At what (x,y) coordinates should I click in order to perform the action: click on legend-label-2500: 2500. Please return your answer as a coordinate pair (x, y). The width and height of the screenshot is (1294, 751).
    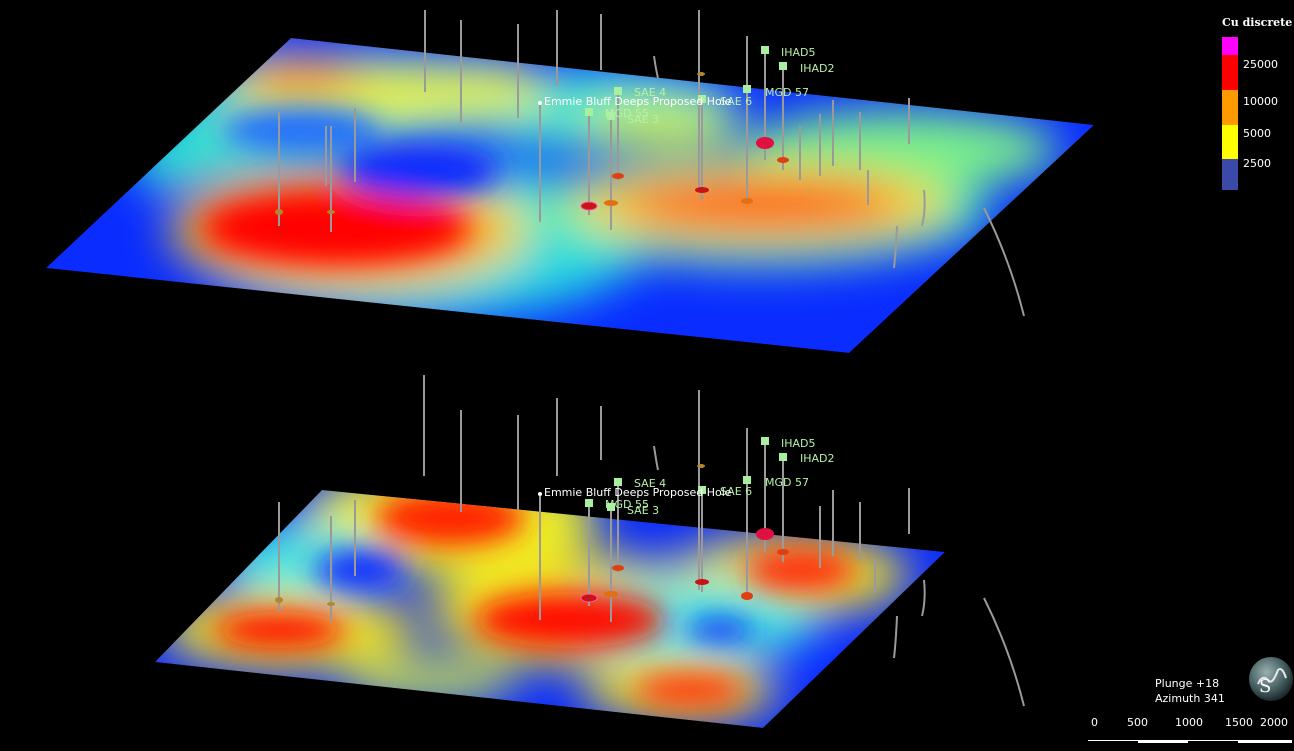
    Looking at the image, I should click on (1257, 163).